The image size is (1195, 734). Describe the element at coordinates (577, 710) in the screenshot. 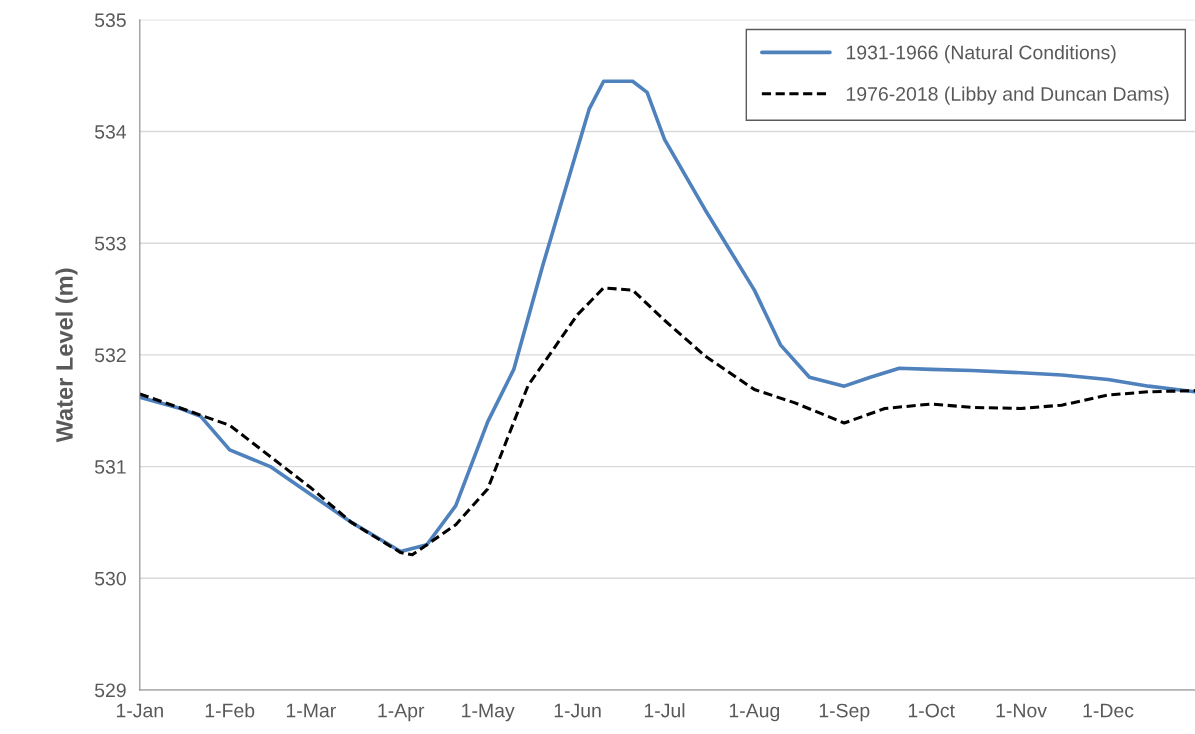

I see `x-tick-label: 1-Jun` at that location.